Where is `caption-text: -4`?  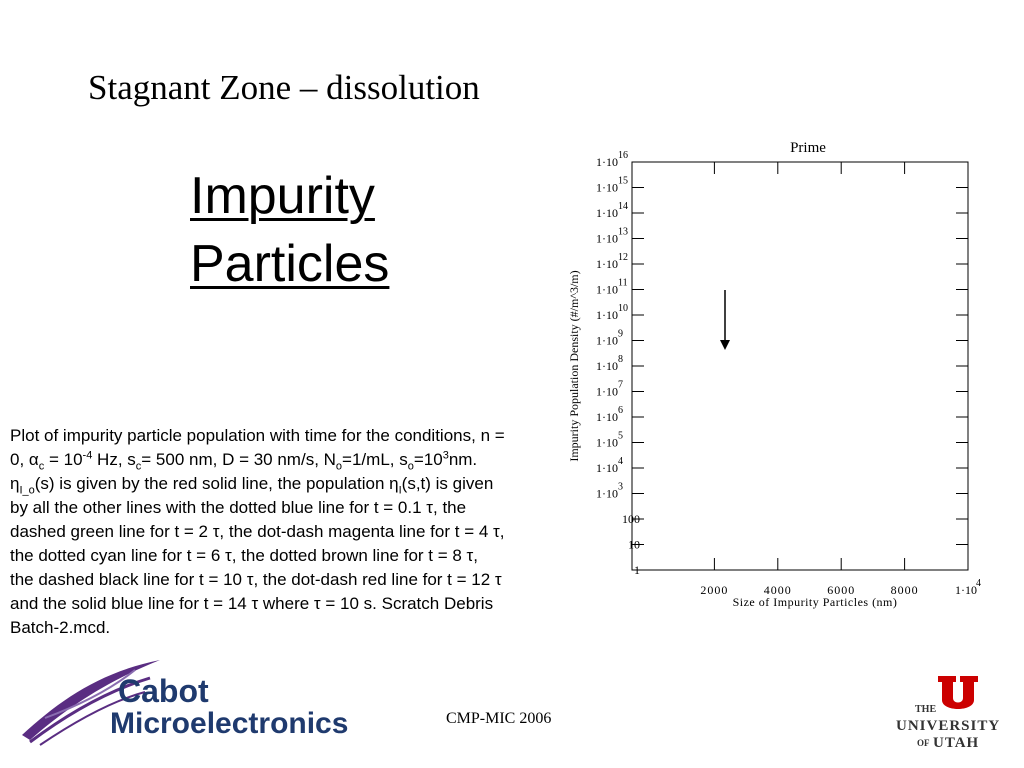 caption-text: -4 is located at coordinates (87, 455).